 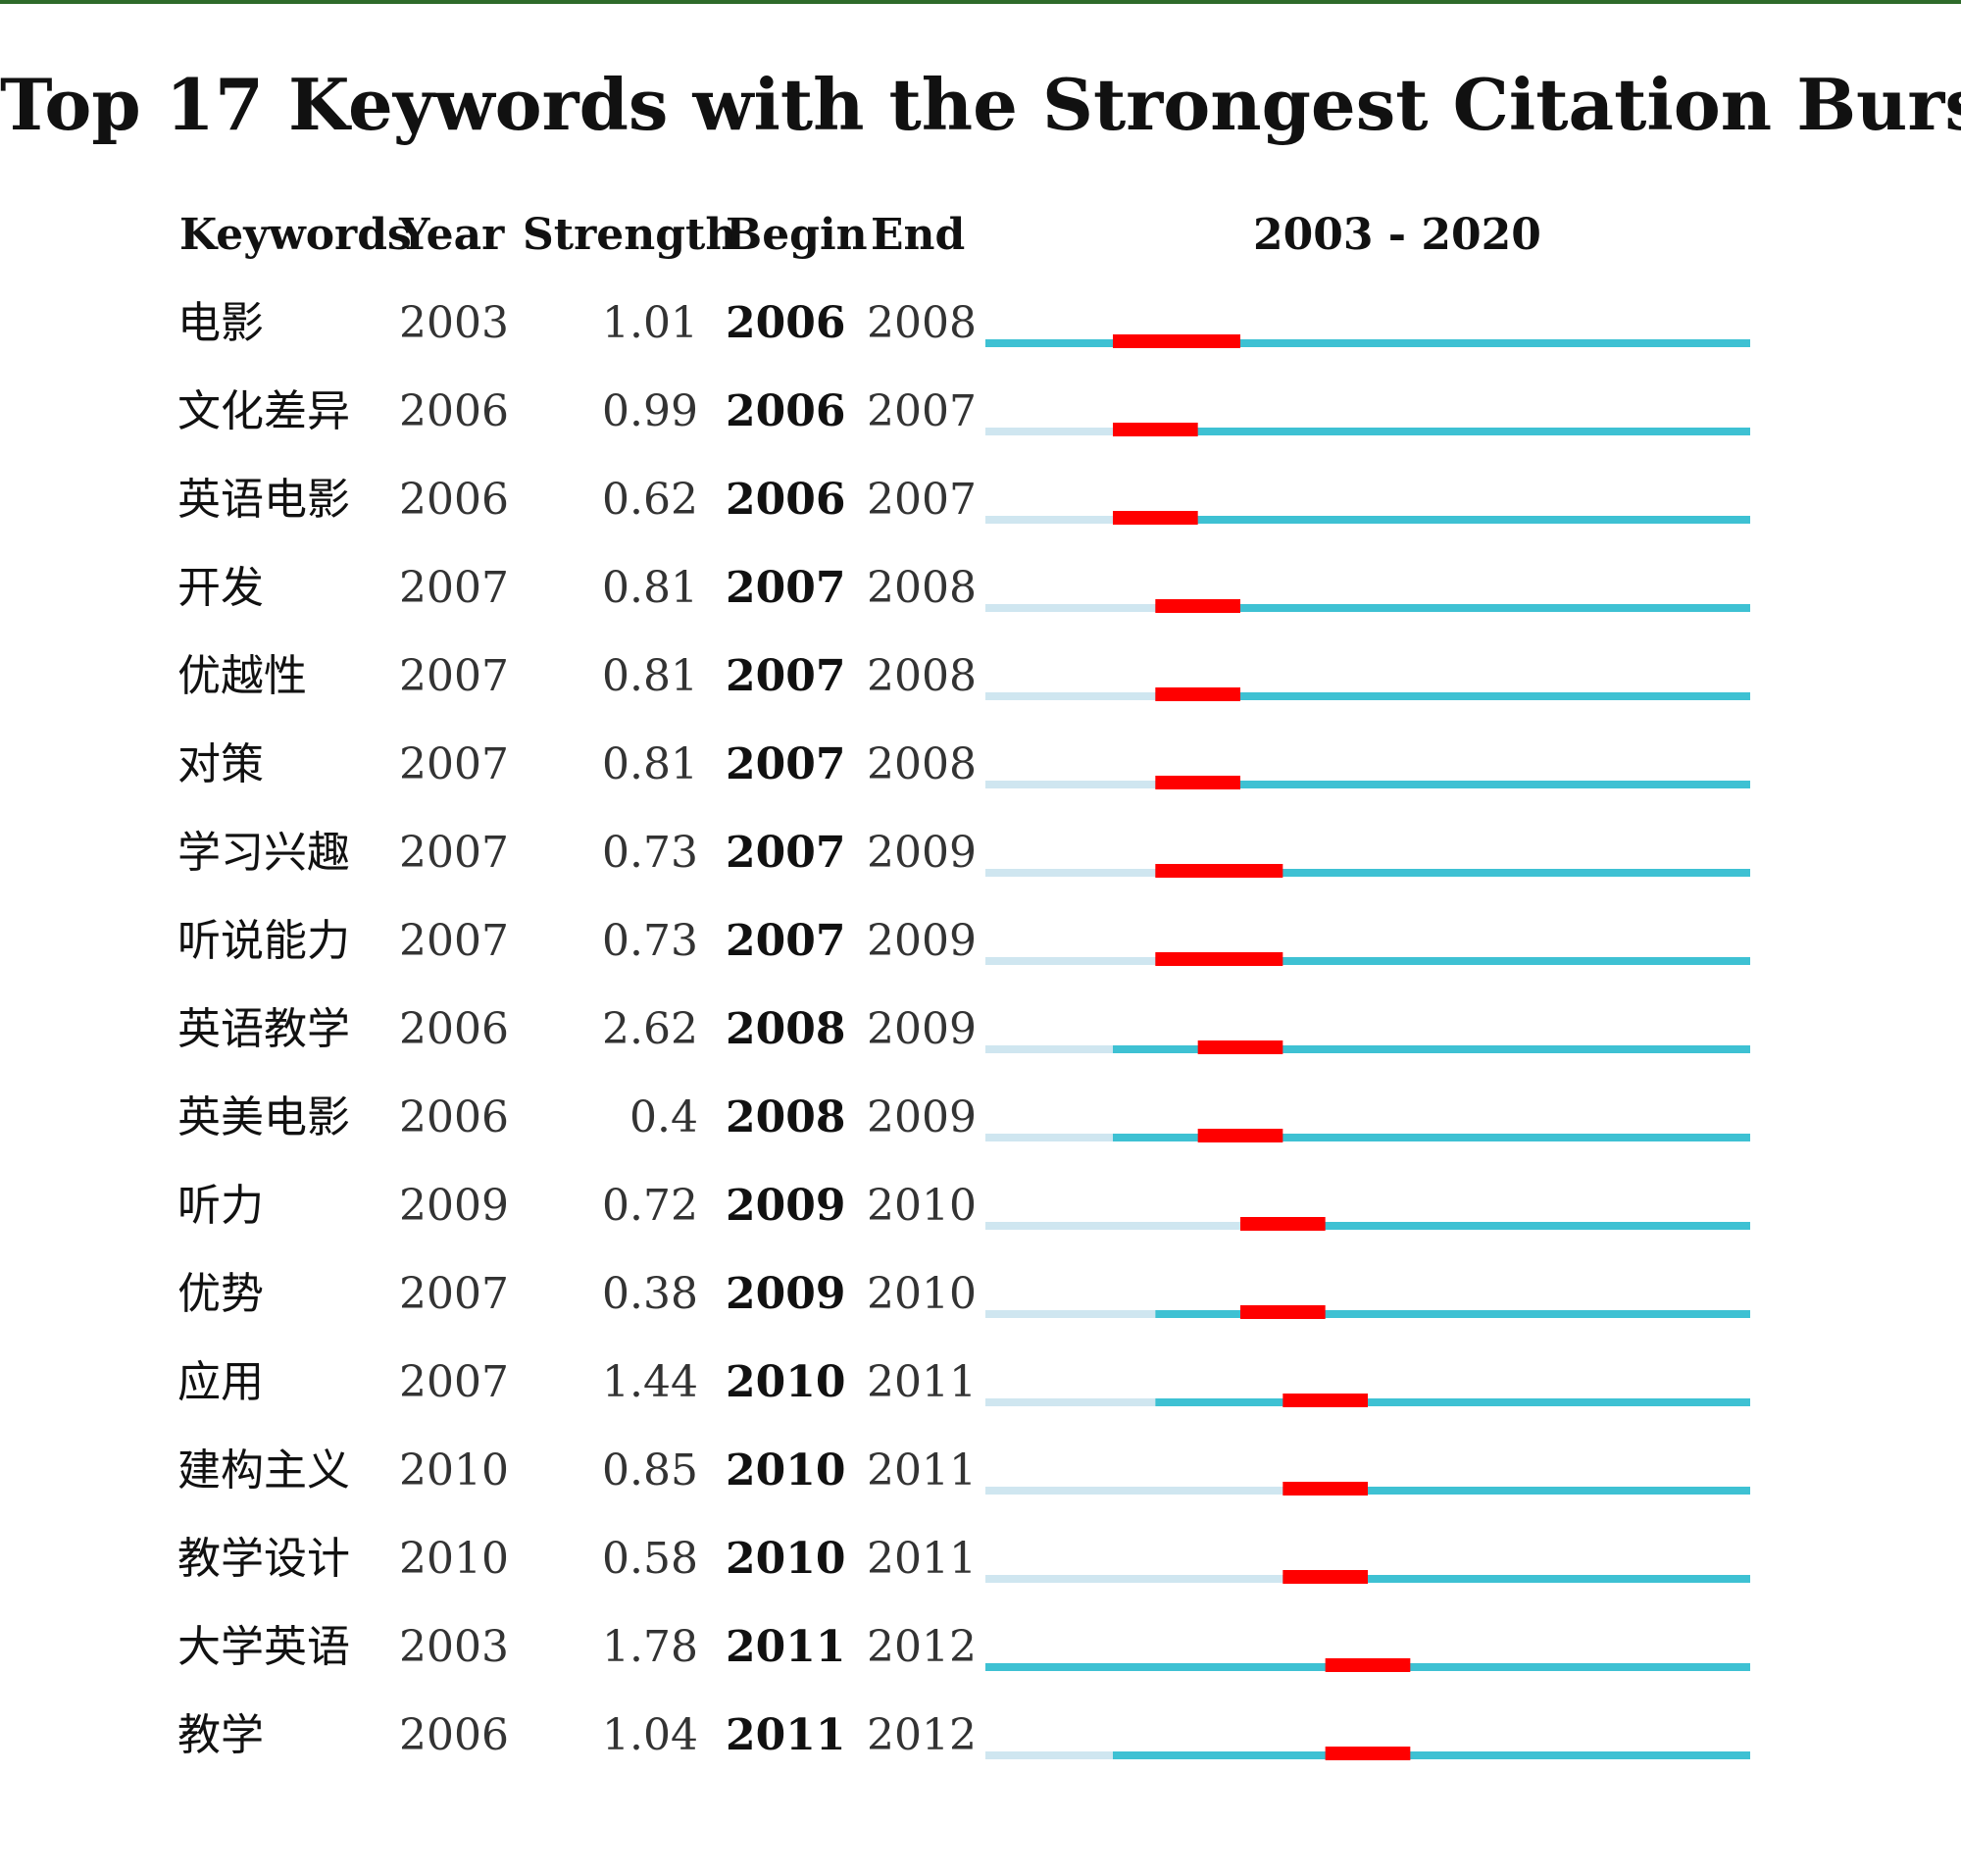 What do you see at coordinates (650, 411) in the screenshot?
I see `strength-cell: 0.99` at bounding box center [650, 411].